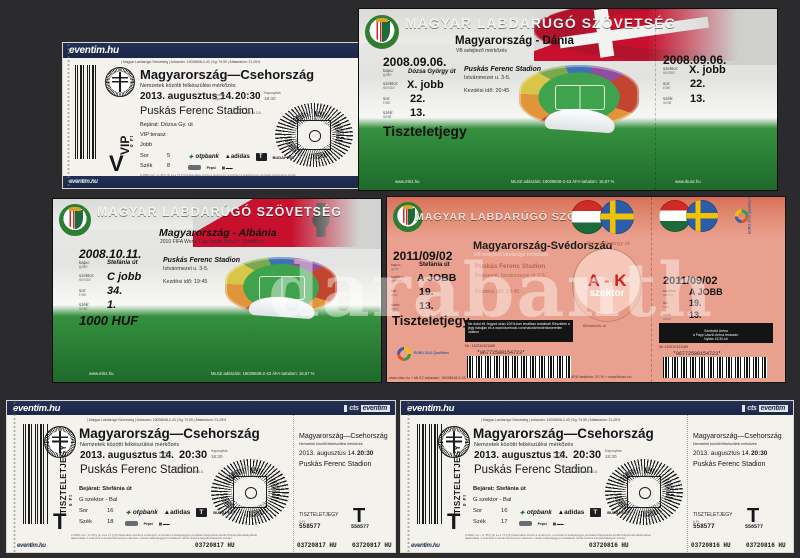 The height and width of the screenshot is (558, 800). Describe the element at coordinates (193, 455) in the screenshot. I see `kickoff-time: 20:30` at that location.